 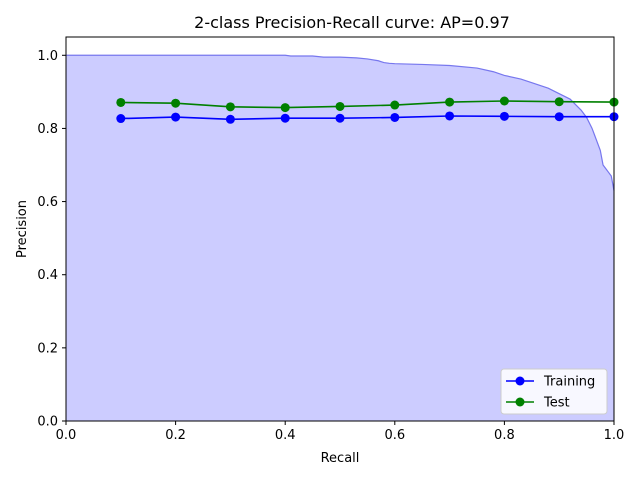 I want to click on chart-title: 2-class Precision-Recall curve: AP=0.97, so click(x=352, y=22).